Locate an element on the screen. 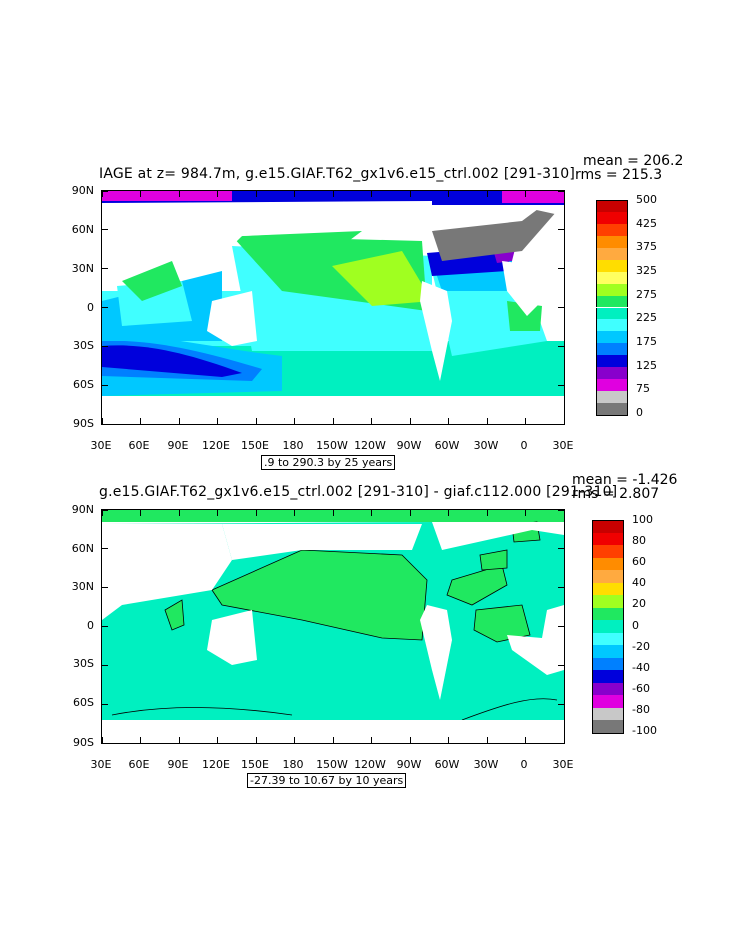 The width and height of the screenshot is (733, 945). lon-label: 120E is located at coordinates (216, 445).